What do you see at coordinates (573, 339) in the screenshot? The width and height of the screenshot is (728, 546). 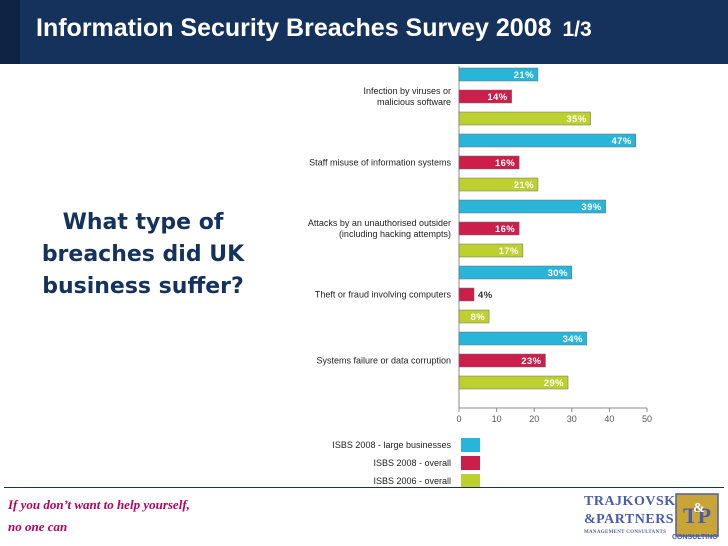 I see `data-label-5-series-1: 34%` at bounding box center [573, 339].